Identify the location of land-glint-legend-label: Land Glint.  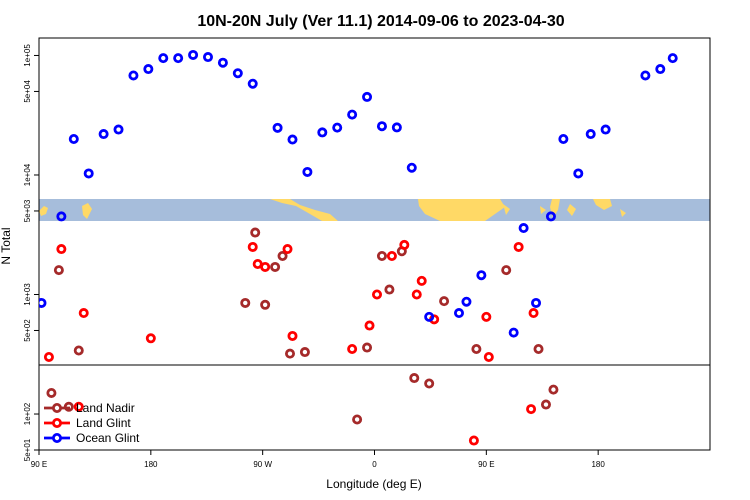
(103, 423).